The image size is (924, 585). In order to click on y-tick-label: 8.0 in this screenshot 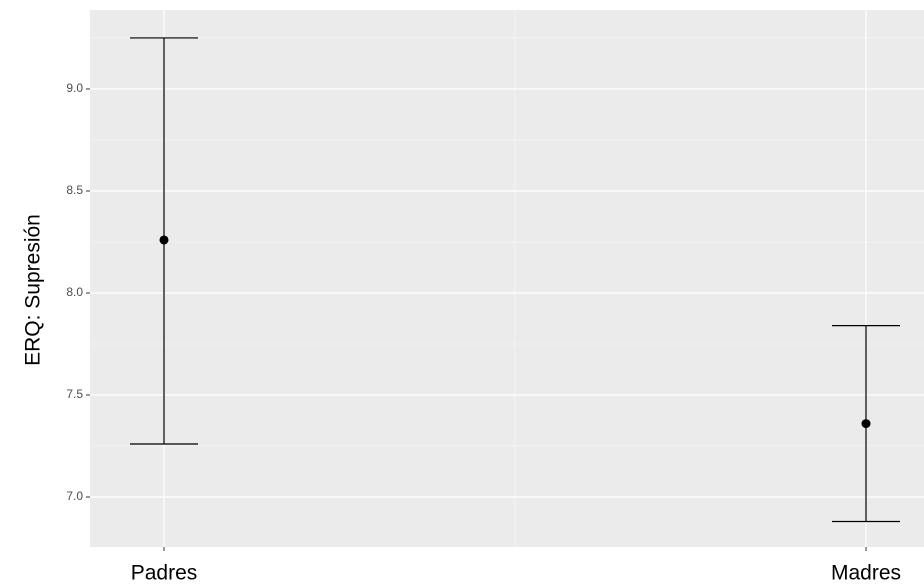, I will do `click(74, 292)`.